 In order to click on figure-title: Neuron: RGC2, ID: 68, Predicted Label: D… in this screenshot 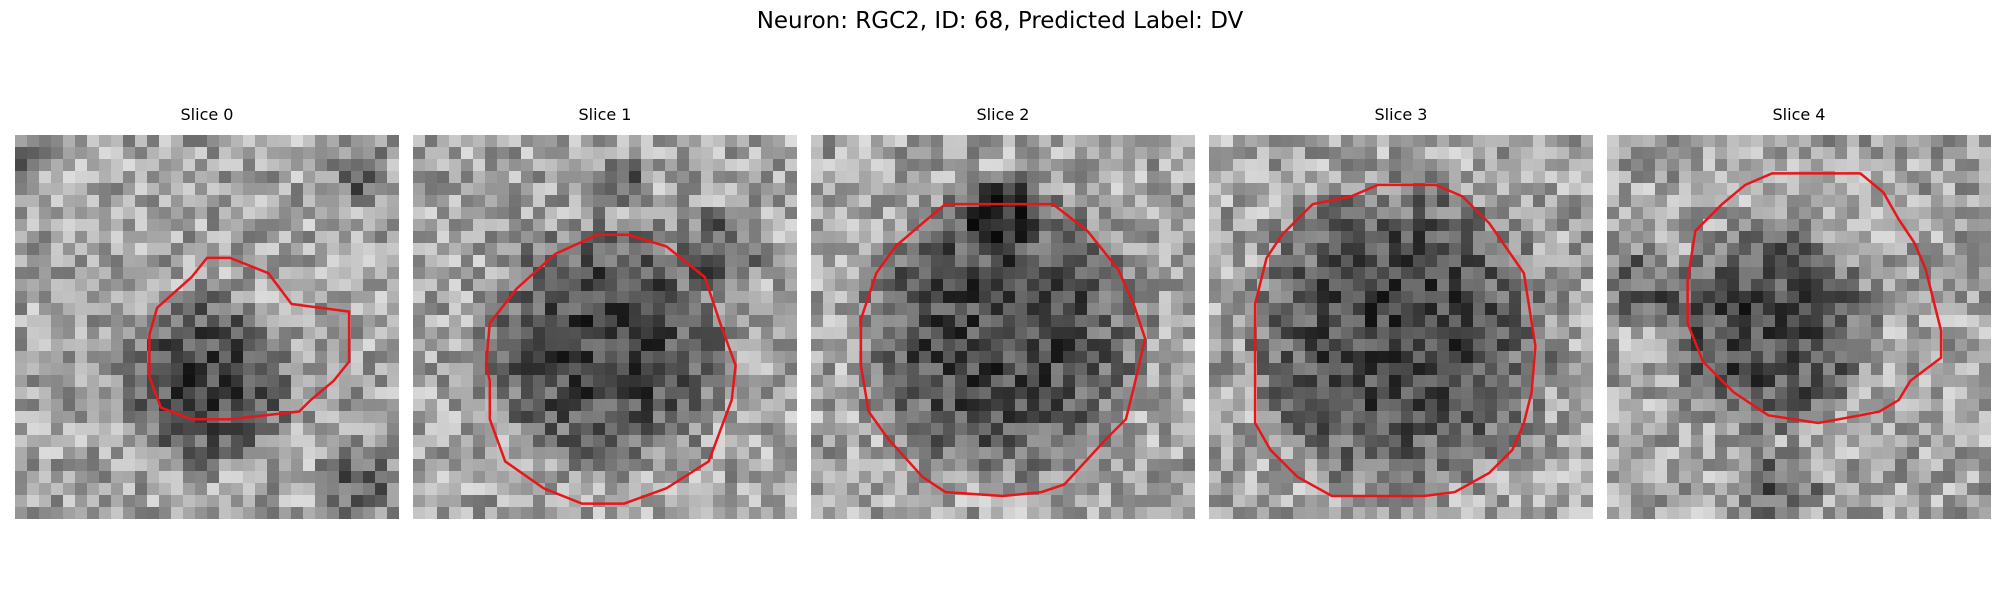, I will do `click(1000, 21)`.